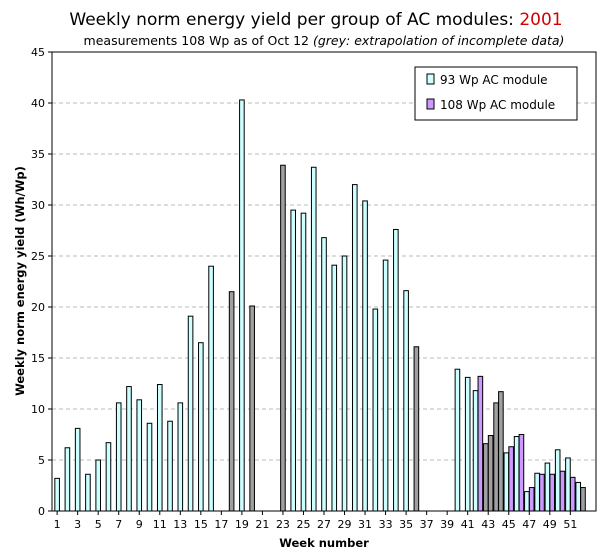 The height and width of the screenshot is (560, 610). Describe the element at coordinates (41, 282) in the screenshot. I see `y-axis-ticks: 0 5 10 15 20 25 30 35 40 45` at that location.